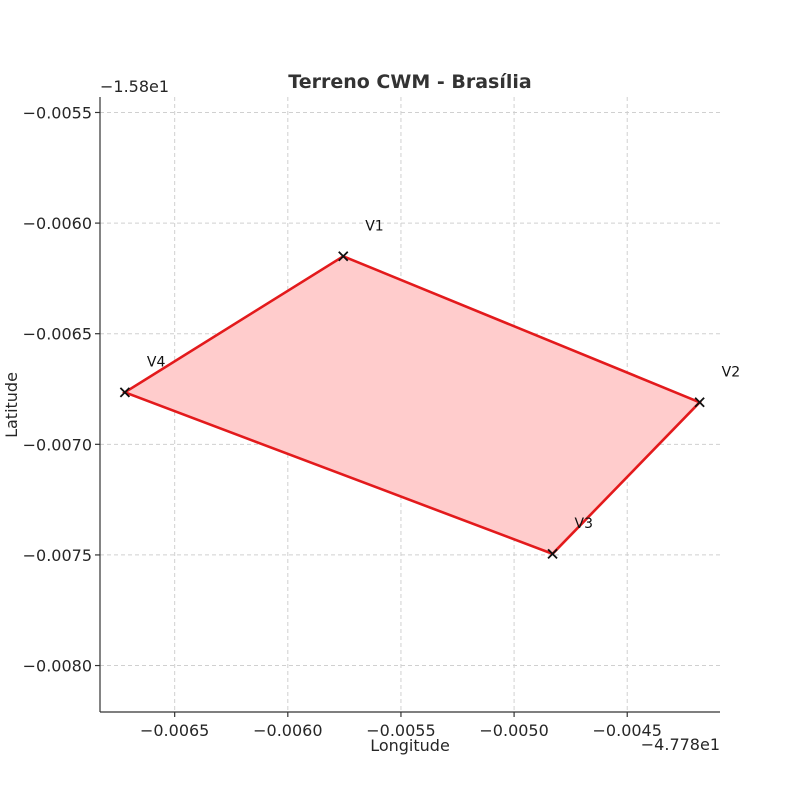 This screenshot has width=800, height=800. Describe the element at coordinates (11, 405) in the screenshot. I see `y-axis-label: Latitude` at that location.